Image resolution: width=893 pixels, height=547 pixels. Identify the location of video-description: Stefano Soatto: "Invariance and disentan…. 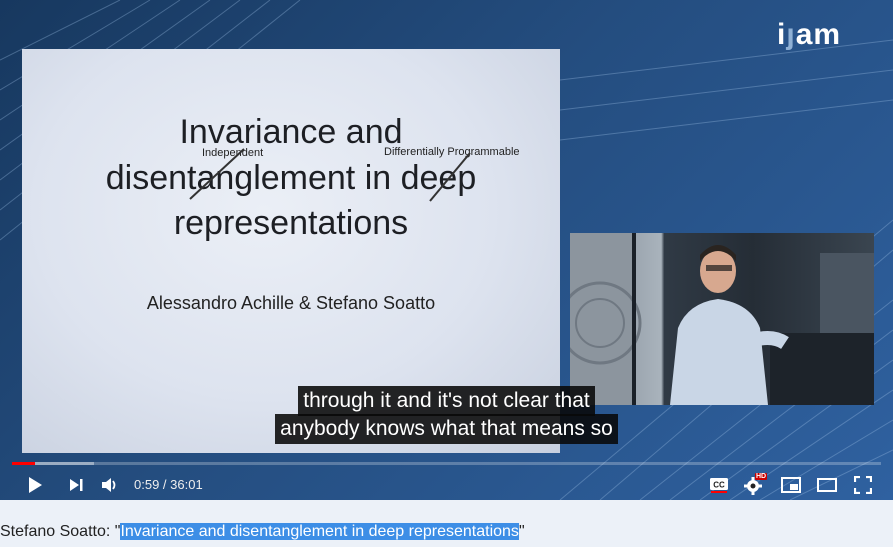
(262, 532).